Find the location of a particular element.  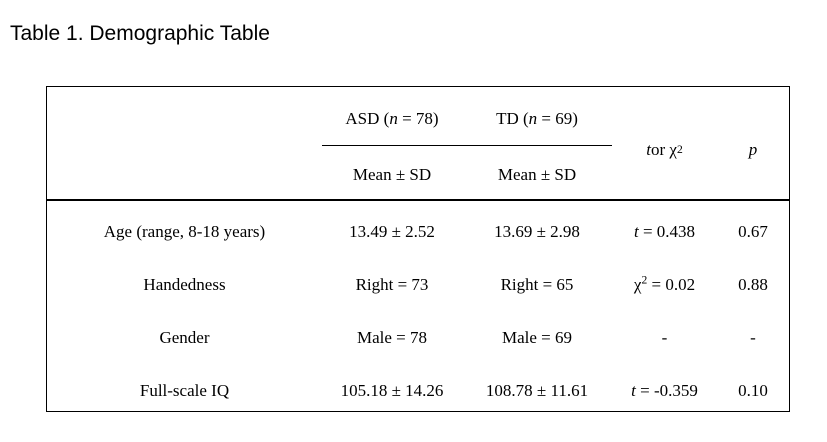

td-value: 13.69 ± 2.98 is located at coordinates (537, 231).